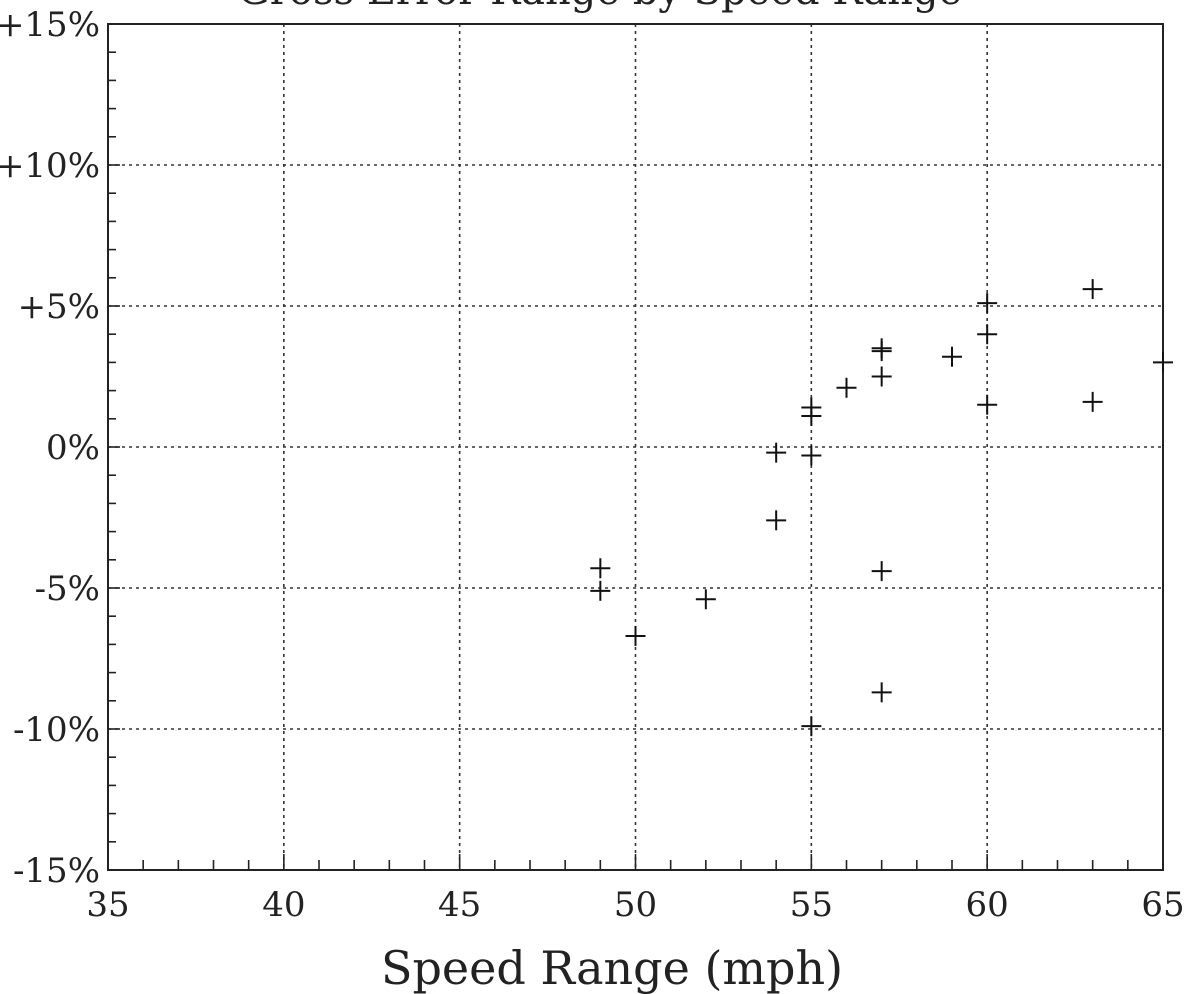  I want to click on chart-title: Gross Error Range by Speed Range, so click(600, 7).